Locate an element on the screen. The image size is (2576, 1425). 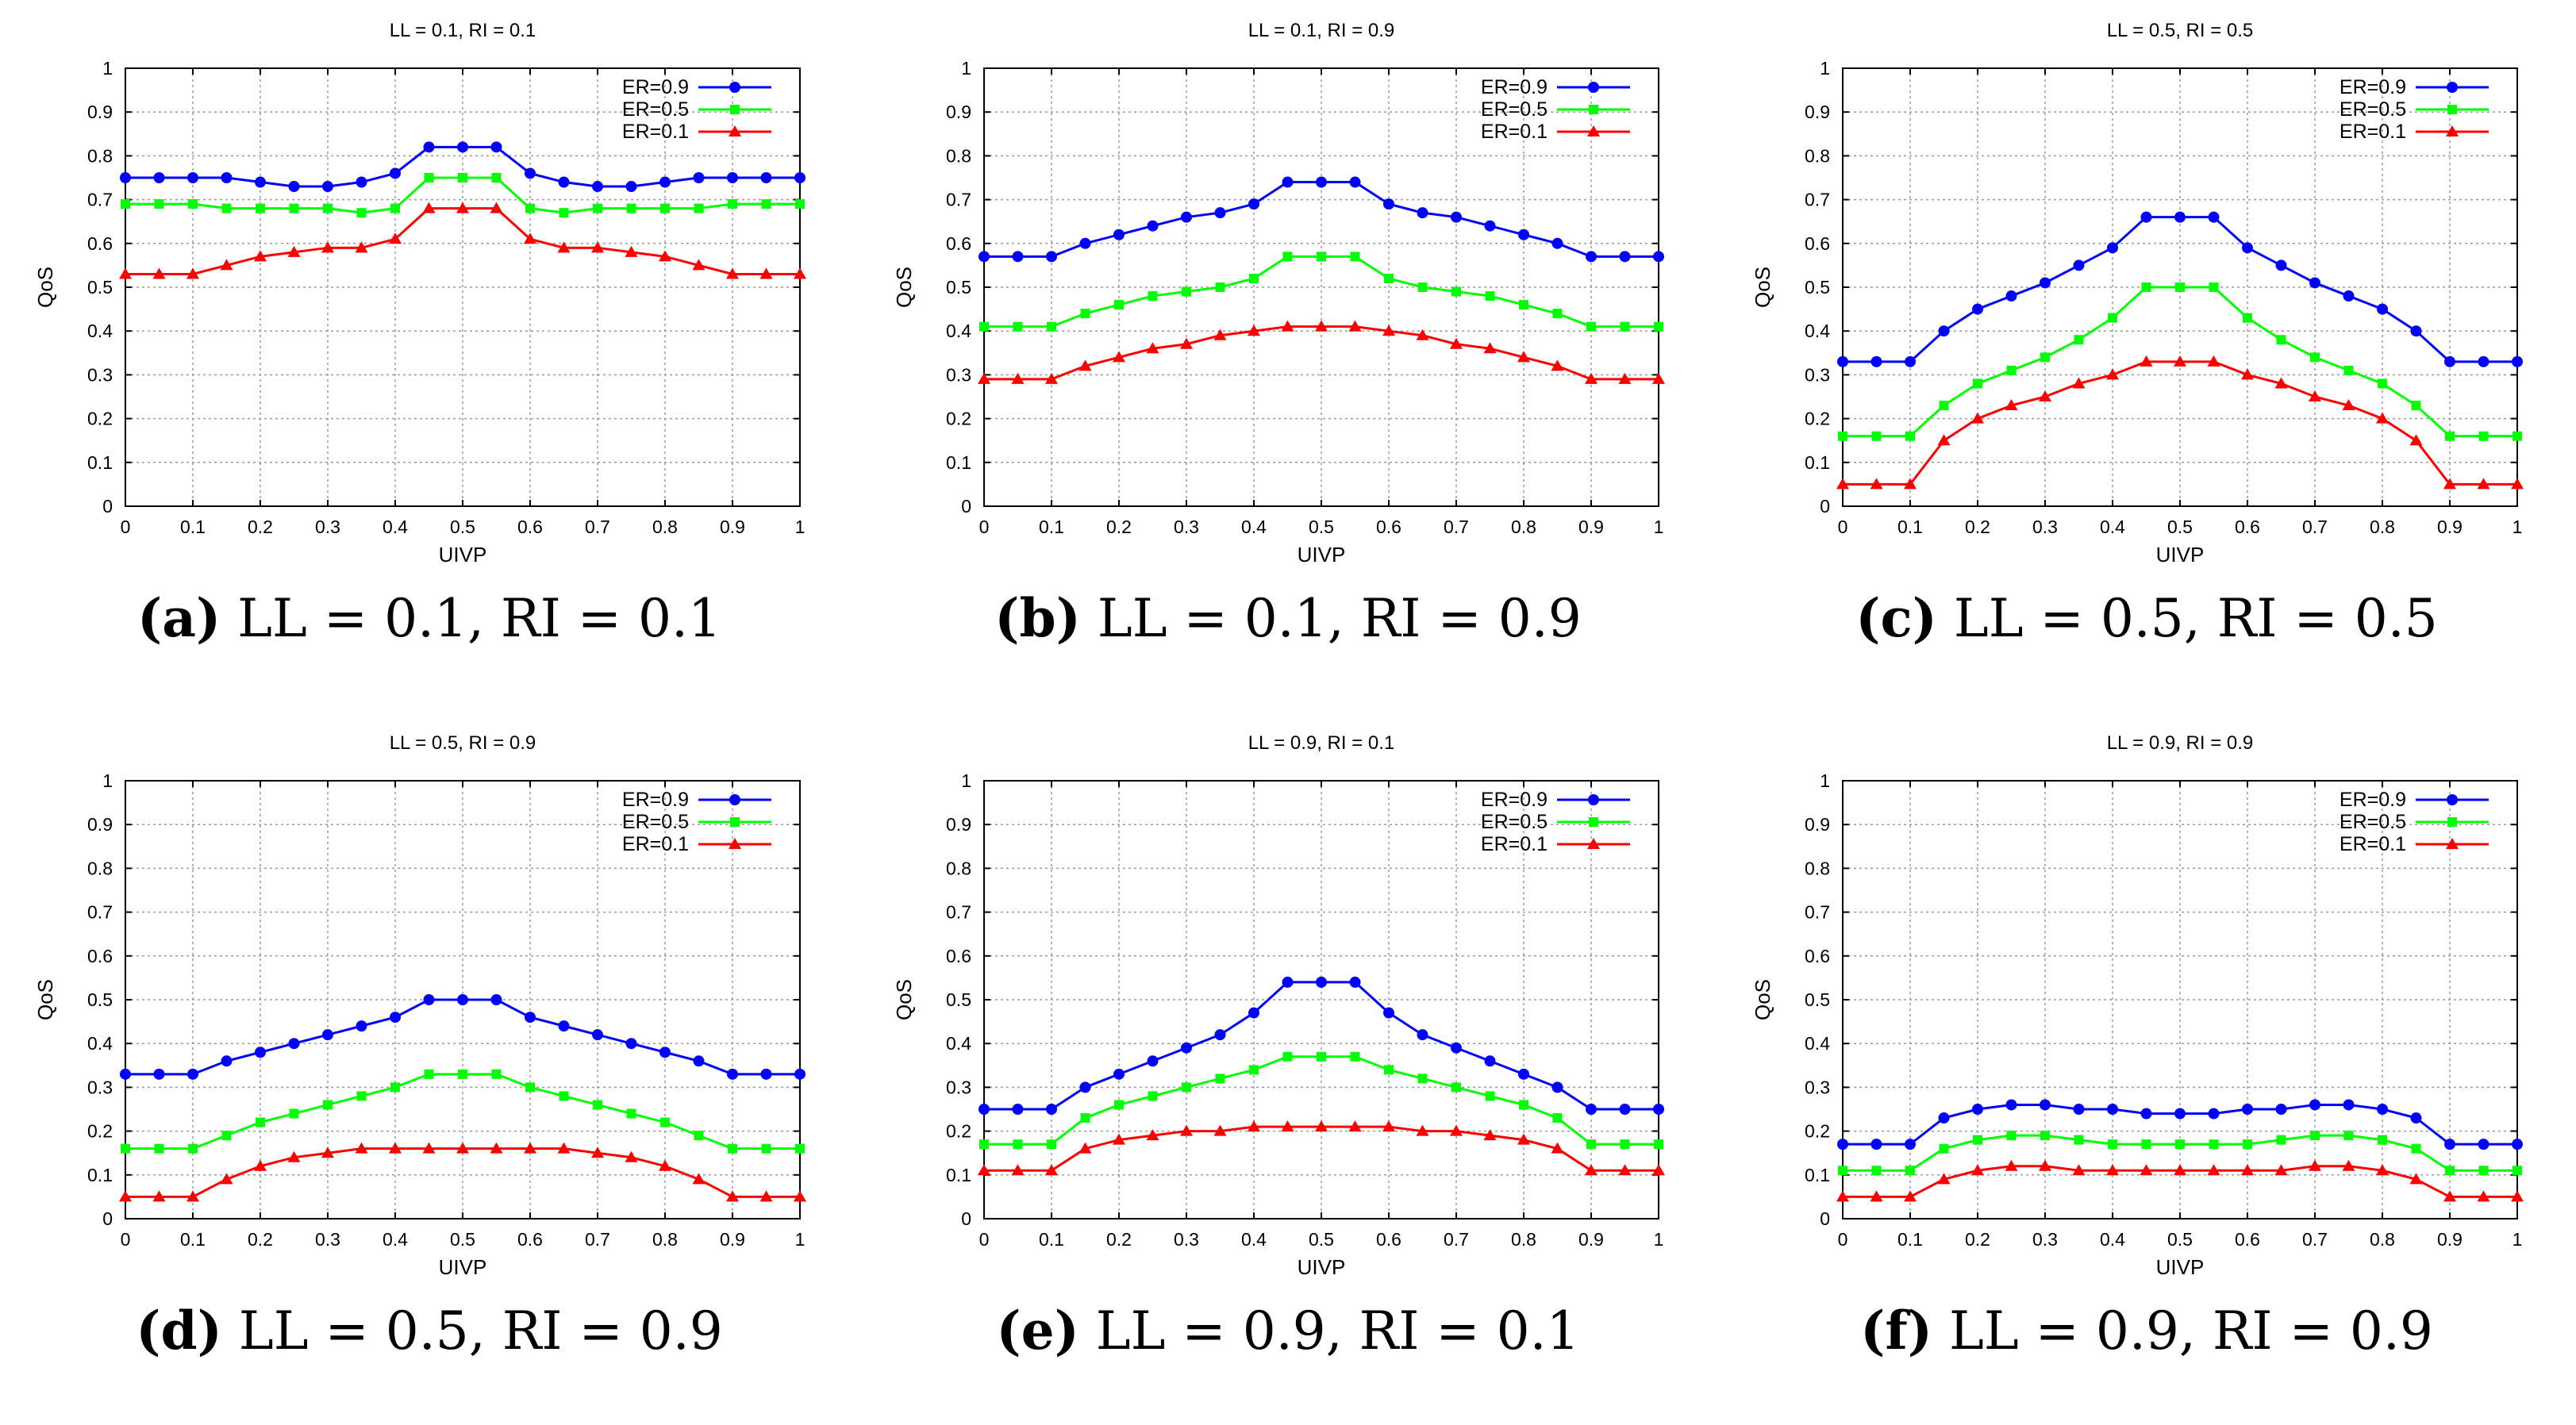
chart-title: LL = 0.9, RI = 0.9 is located at coordinates (2180, 743).